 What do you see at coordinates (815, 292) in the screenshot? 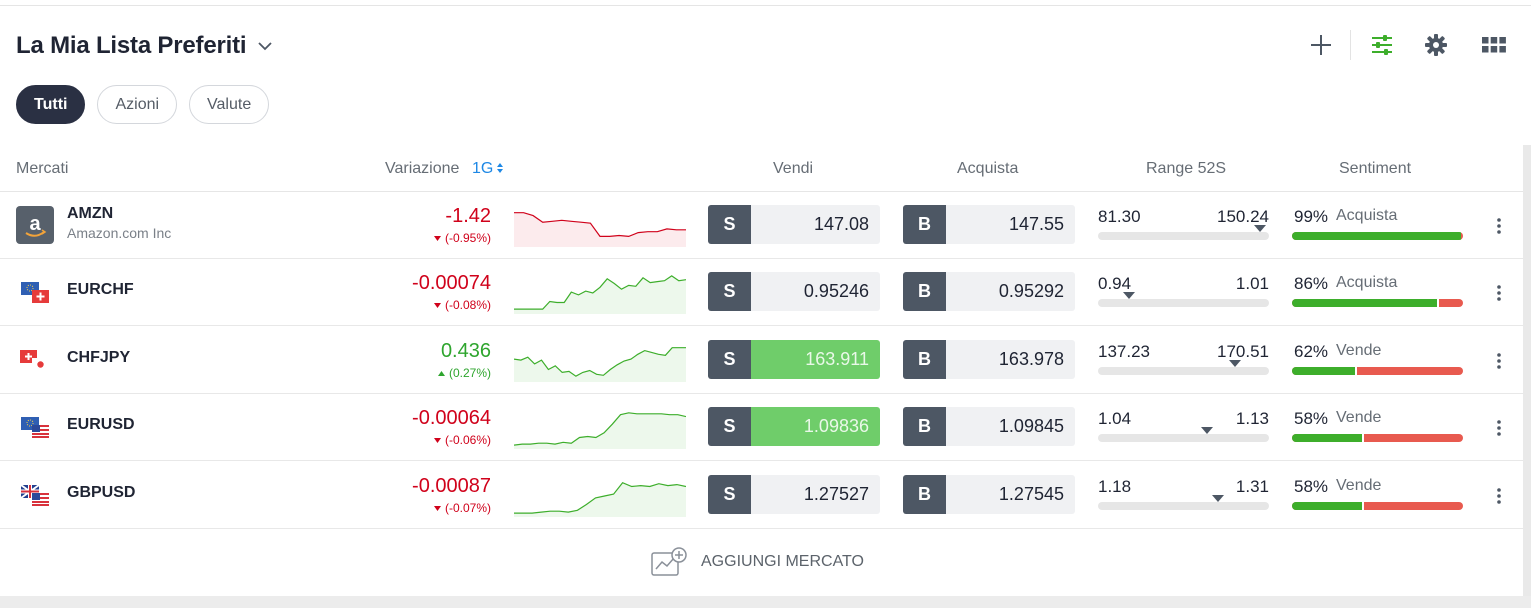
I see `sell-price: 0.95246` at bounding box center [815, 292].